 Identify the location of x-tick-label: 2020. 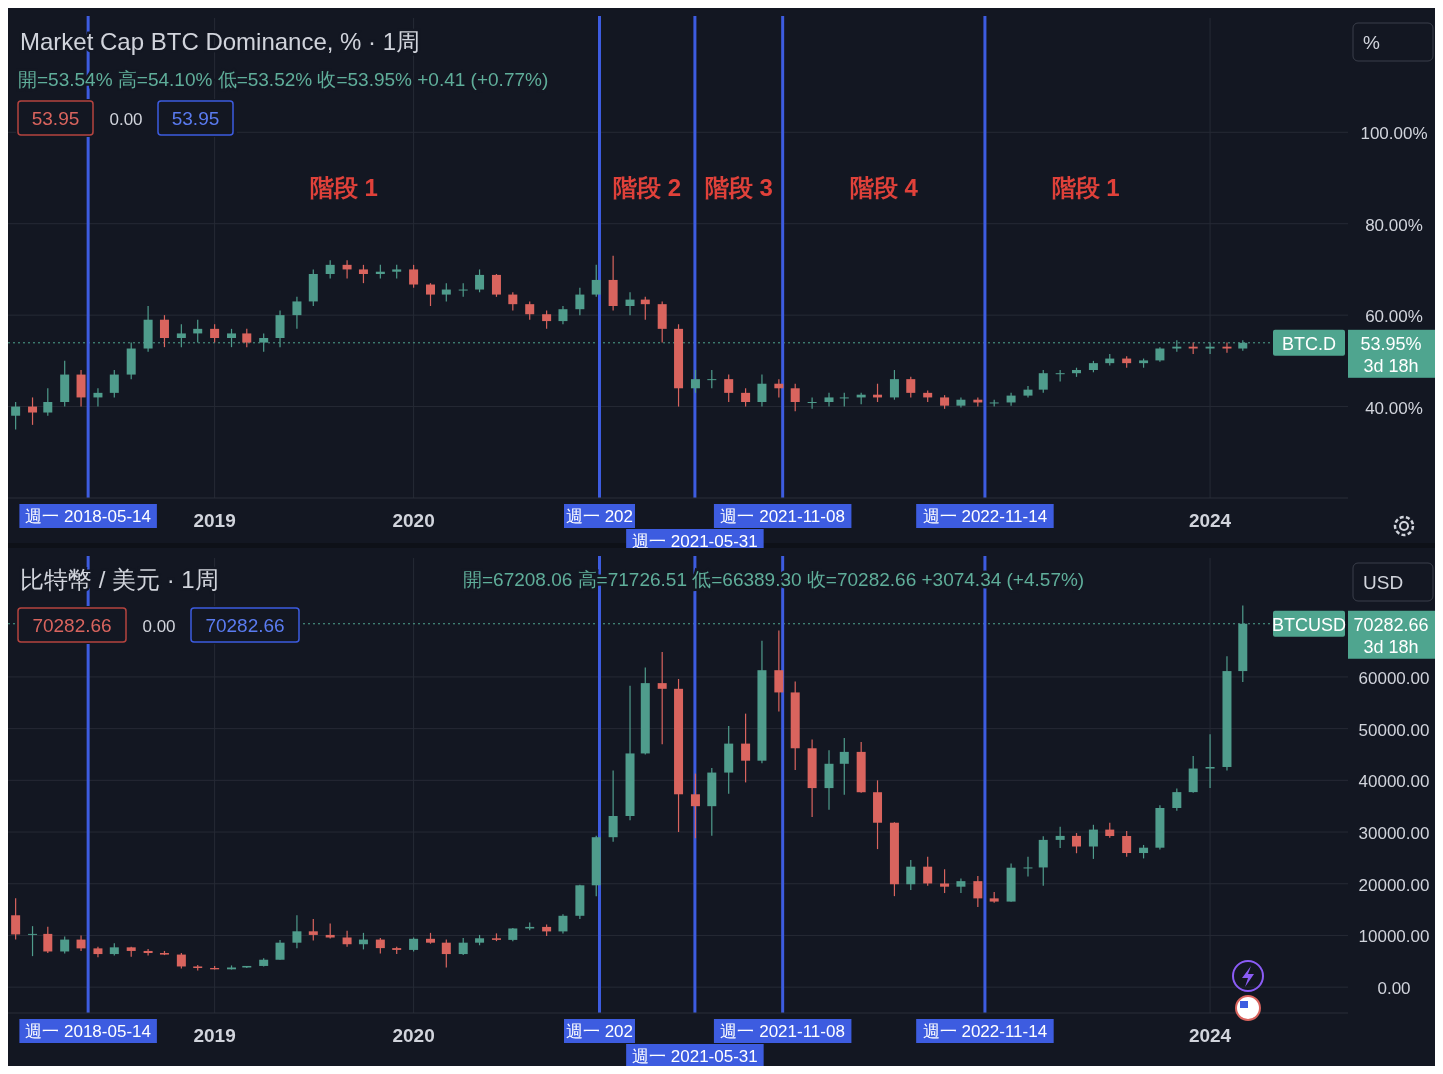
(413, 1035).